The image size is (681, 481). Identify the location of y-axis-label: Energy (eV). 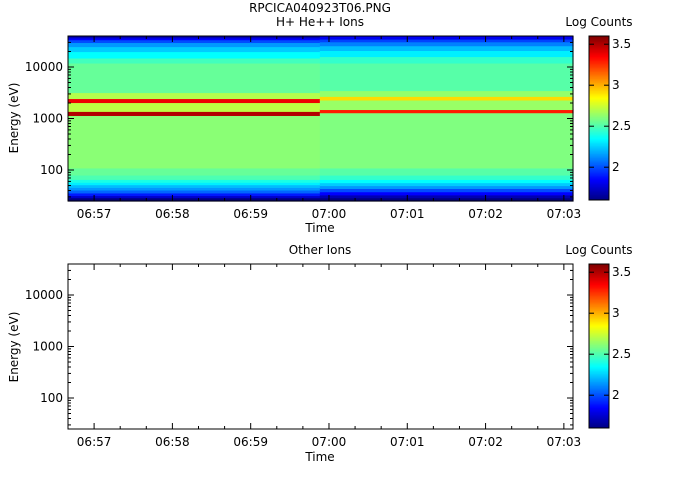
(14, 118).